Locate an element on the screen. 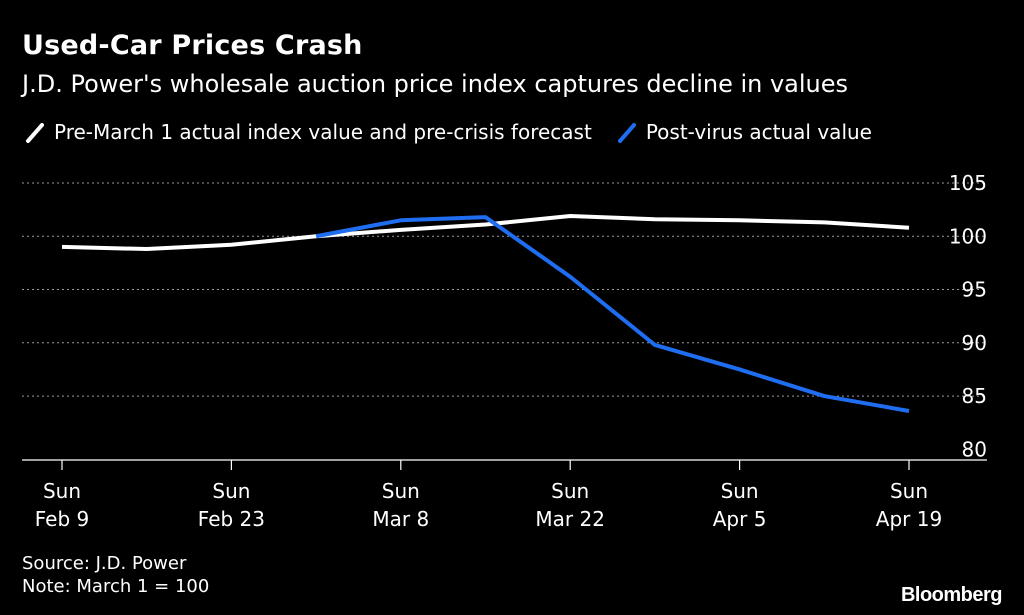 This screenshot has width=1024, height=615. y-tick-label: 85 is located at coordinates (974, 396).